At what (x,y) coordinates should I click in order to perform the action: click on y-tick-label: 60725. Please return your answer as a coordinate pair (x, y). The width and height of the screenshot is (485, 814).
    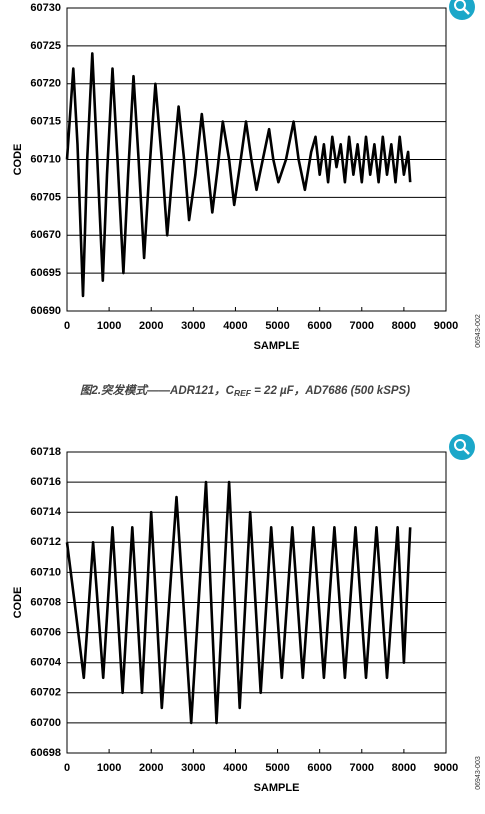
    Looking at the image, I should click on (45, 46).